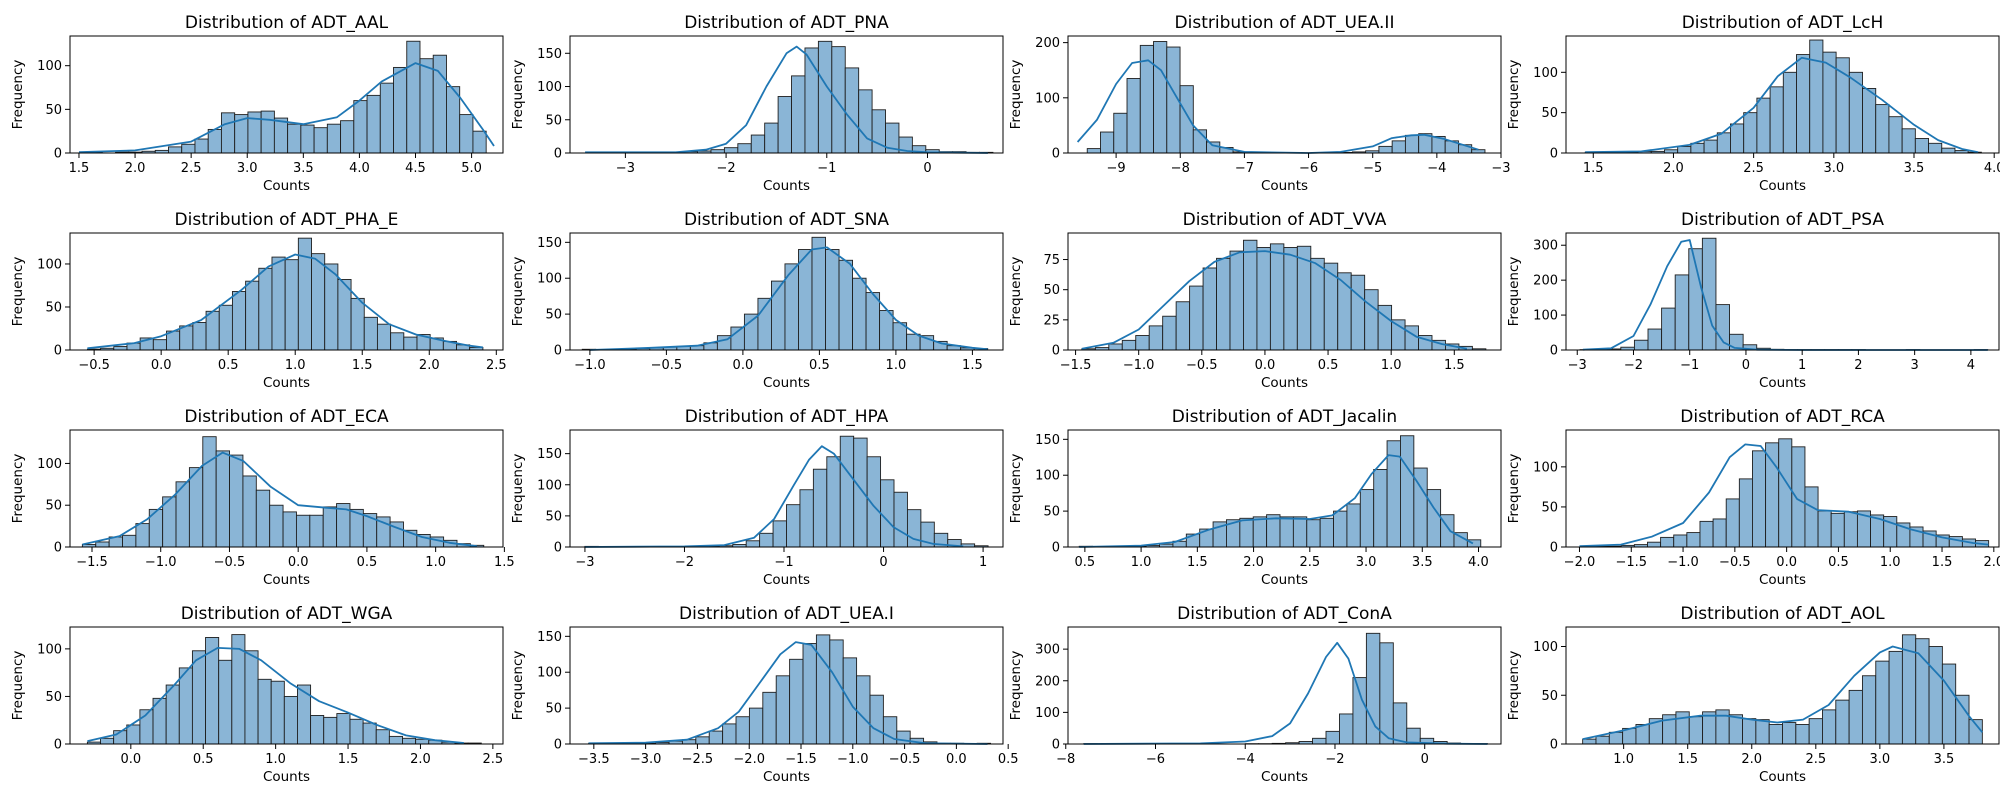 This screenshot has width=2000, height=800. What do you see at coordinates (359, 168) in the screenshot?
I see `x-tick-label: 4.0` at bounding box center [359, 168].